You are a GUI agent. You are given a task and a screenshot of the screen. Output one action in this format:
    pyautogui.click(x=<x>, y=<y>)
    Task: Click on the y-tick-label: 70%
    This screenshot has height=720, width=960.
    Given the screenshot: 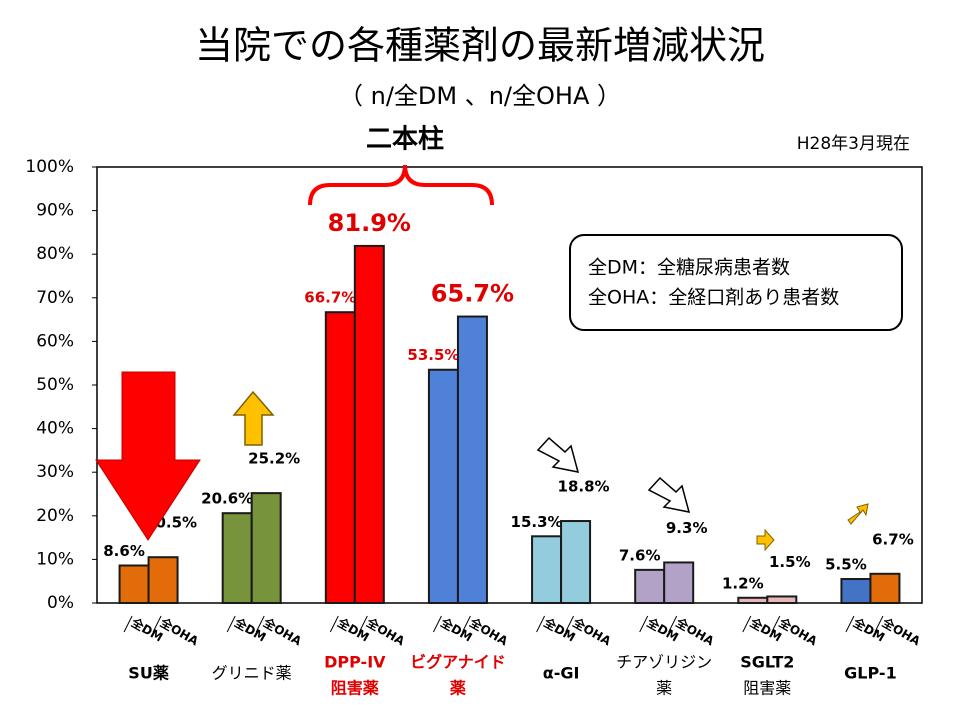 What is the action you would take?
    pyautogui.click(x=55, y=298)
    